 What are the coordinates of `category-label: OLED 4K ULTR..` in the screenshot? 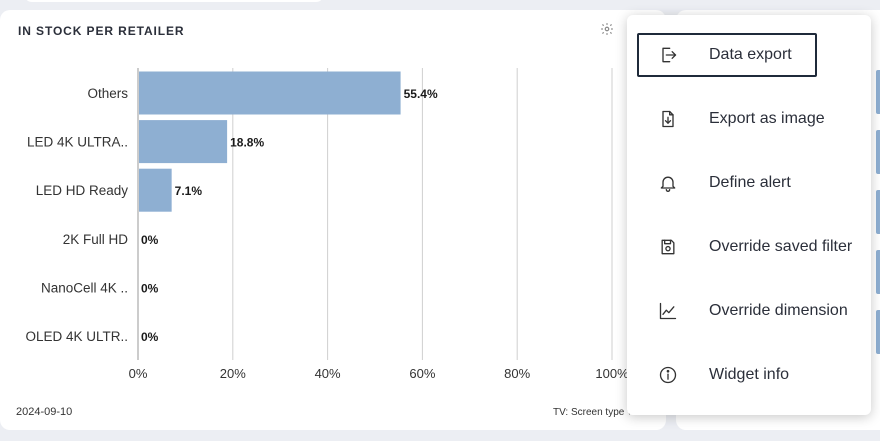 It's located at (76, 336).